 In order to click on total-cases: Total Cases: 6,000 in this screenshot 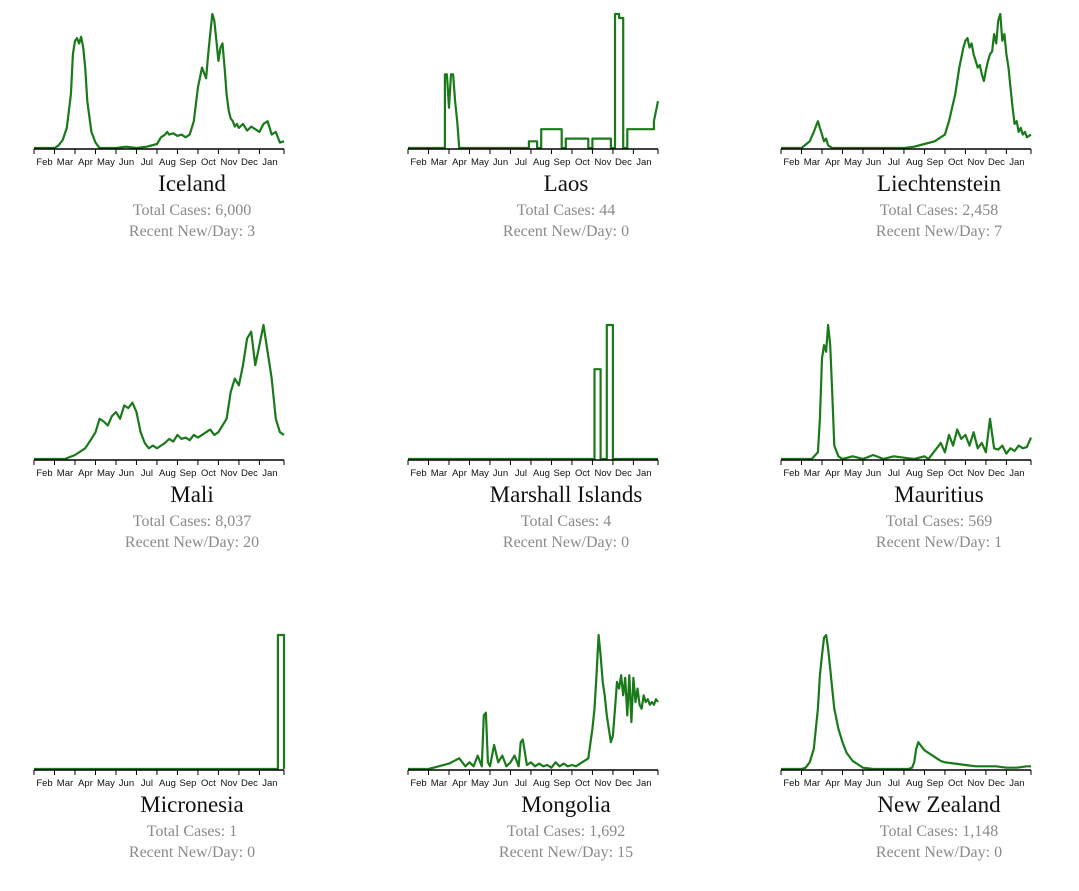, I will do `click(192, 210)`.